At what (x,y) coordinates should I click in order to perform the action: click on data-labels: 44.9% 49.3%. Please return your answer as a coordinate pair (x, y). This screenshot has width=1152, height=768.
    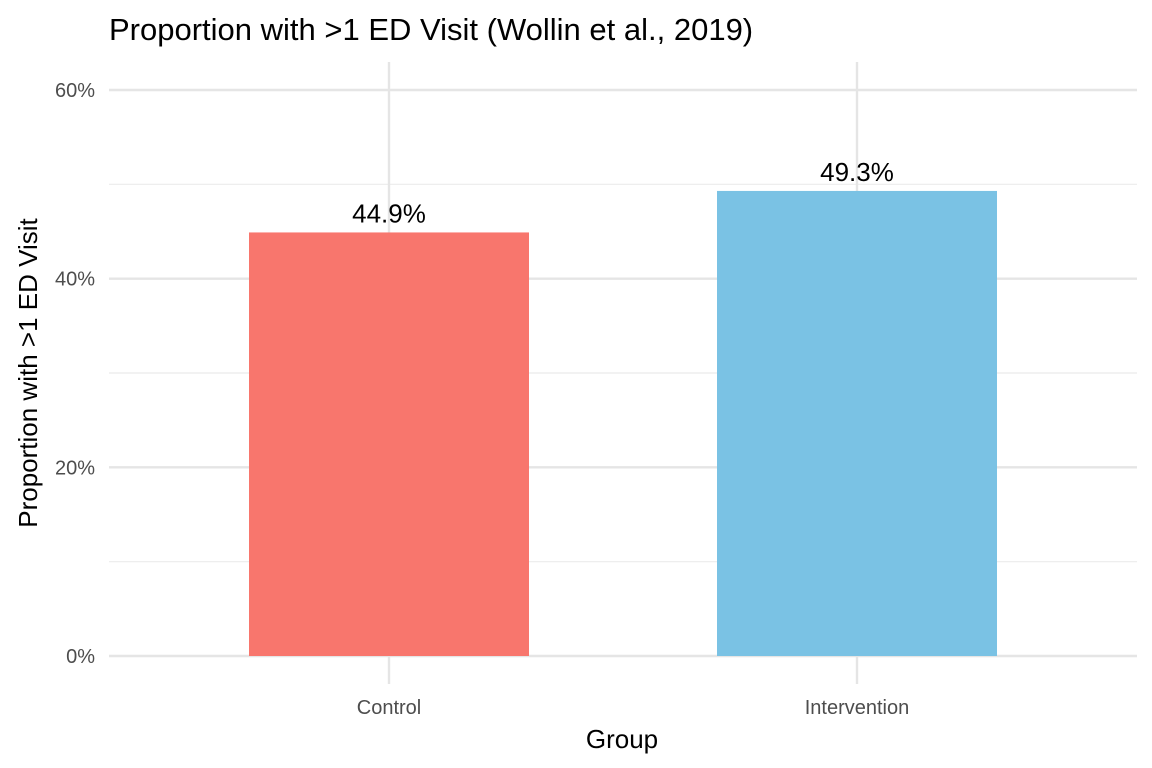
    Looking at the image, I should click on (623, 193).